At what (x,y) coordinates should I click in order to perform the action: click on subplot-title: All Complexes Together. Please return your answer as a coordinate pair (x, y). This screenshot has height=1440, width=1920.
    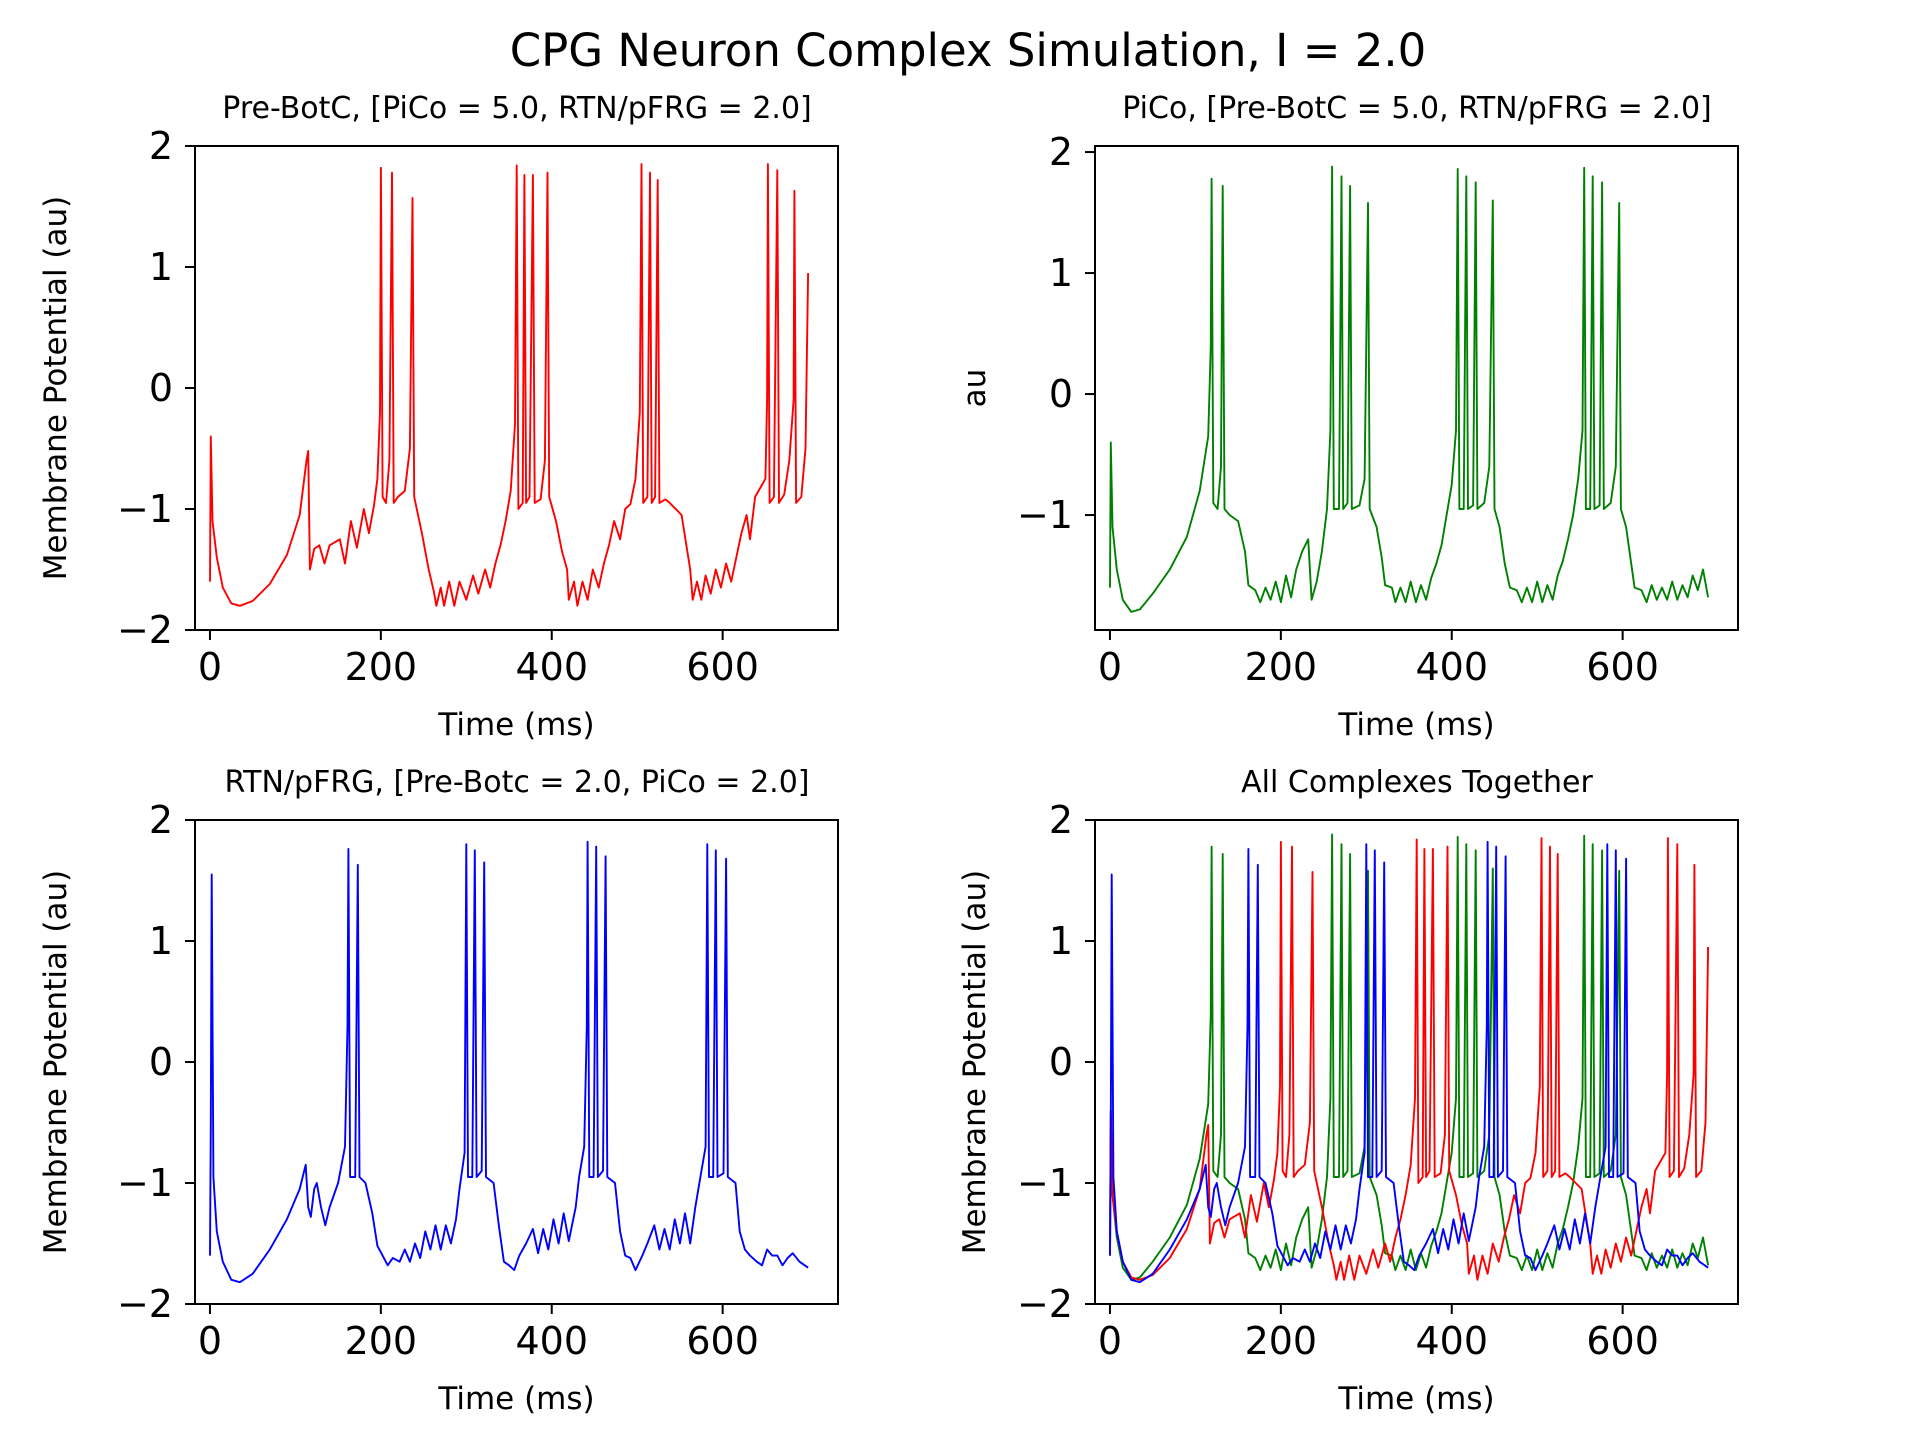
    Looking at the image, I should click on (1417, 782).